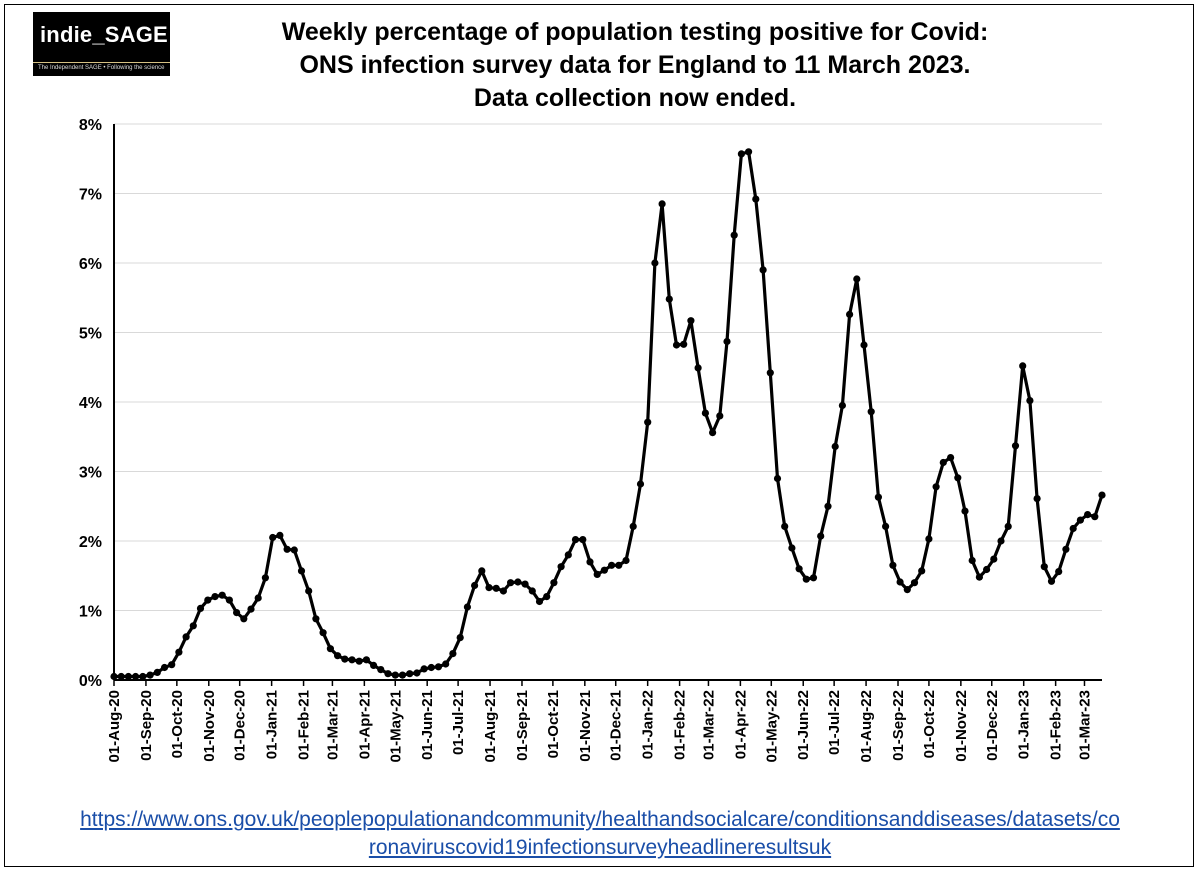 The image size is (1200, 873). I want to click on x-tick-label: 01-Oct-21, so click(553, 724).